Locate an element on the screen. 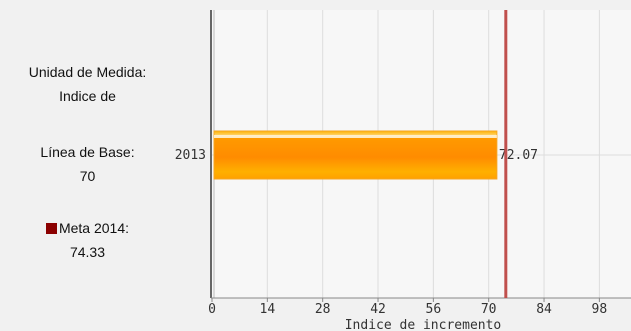 The image size is (631, 331). x-tick-label: 28 is located at coordinates (323, 309).